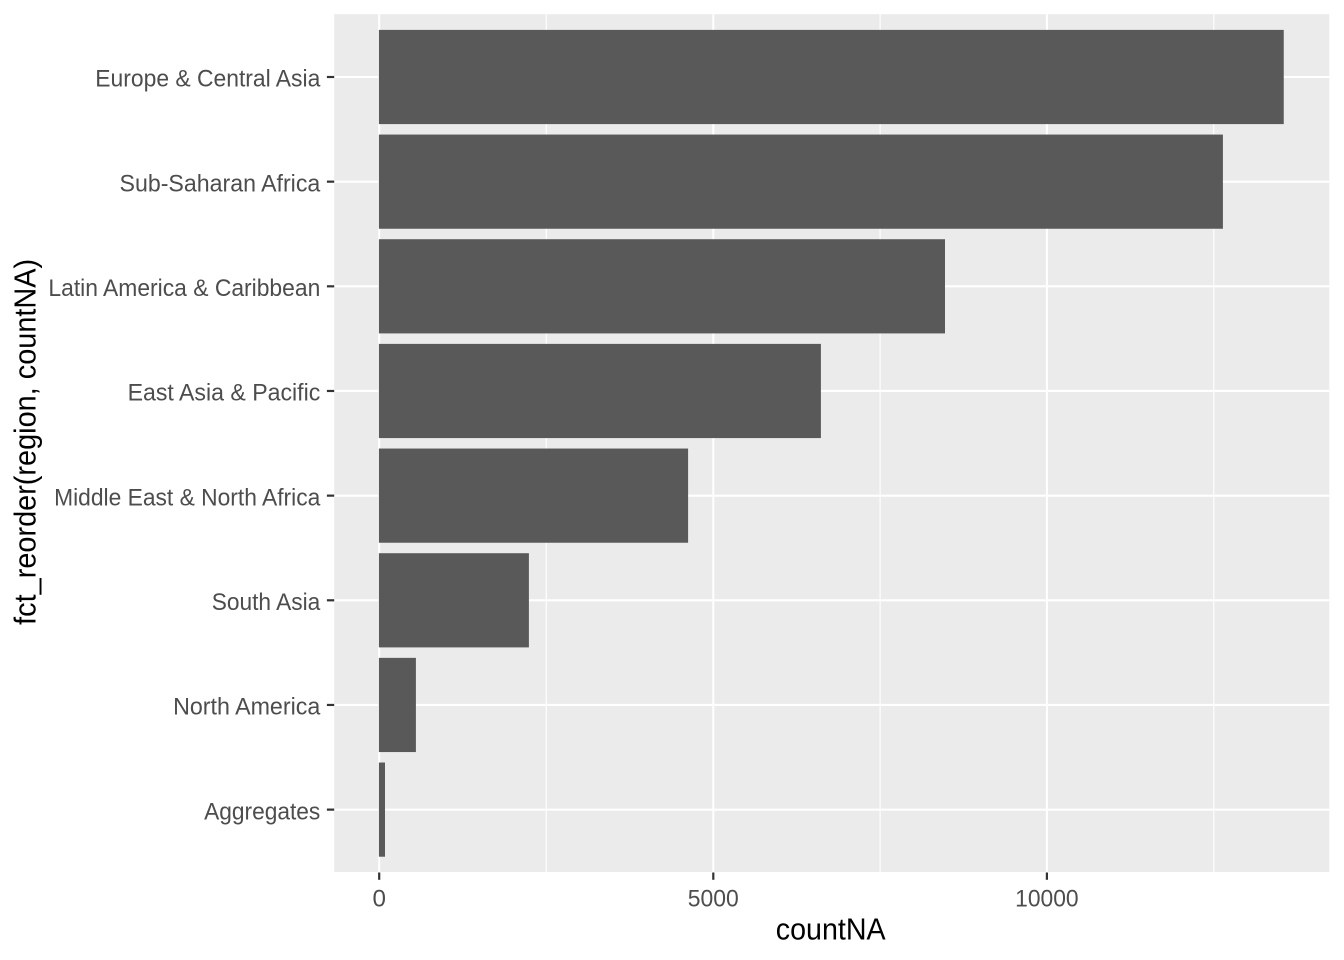 This screenshot has width=1344, height=960. What do you see at coordinates (184, 288) in the screenshot?
I see `svg-text: Latin America & Caribbean` at bounding box center [184, 288].